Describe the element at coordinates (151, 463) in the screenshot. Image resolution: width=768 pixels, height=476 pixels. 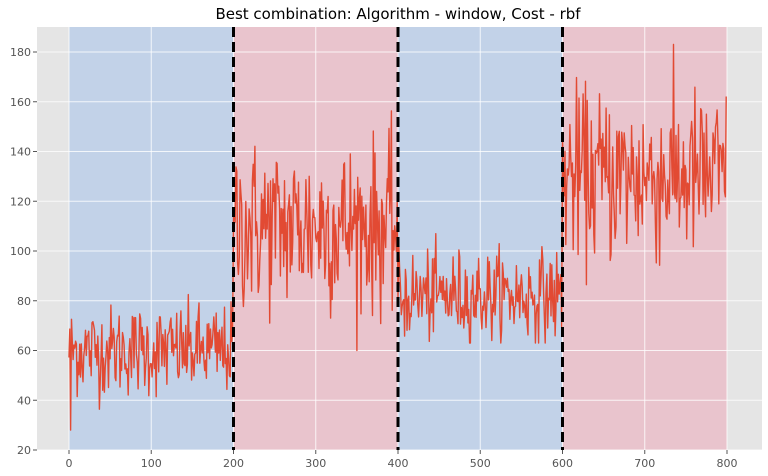
I see `x-tick-label: 100` at that location.